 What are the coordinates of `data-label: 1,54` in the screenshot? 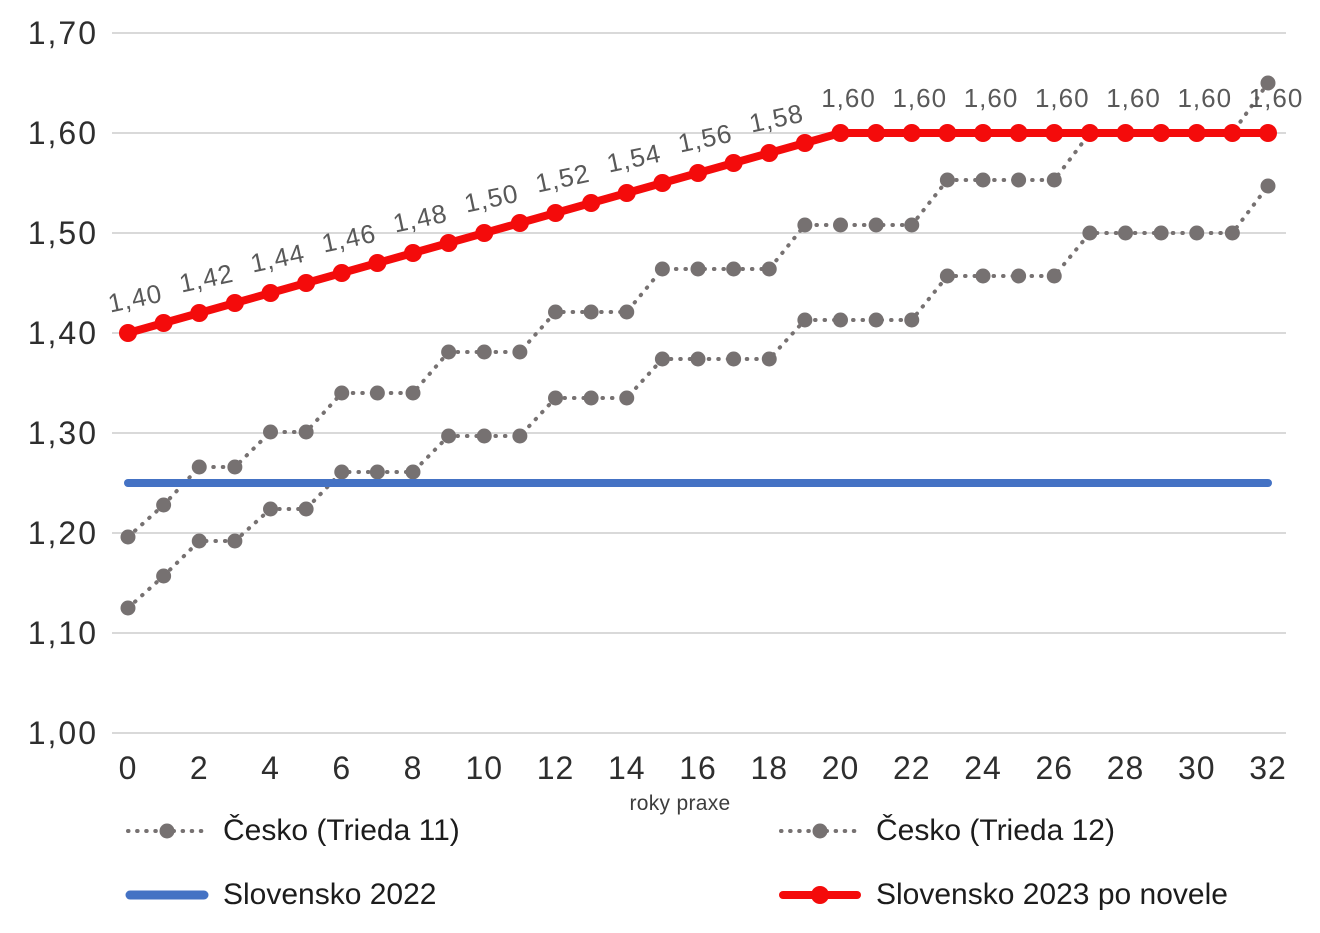 It's located at (634, 158).